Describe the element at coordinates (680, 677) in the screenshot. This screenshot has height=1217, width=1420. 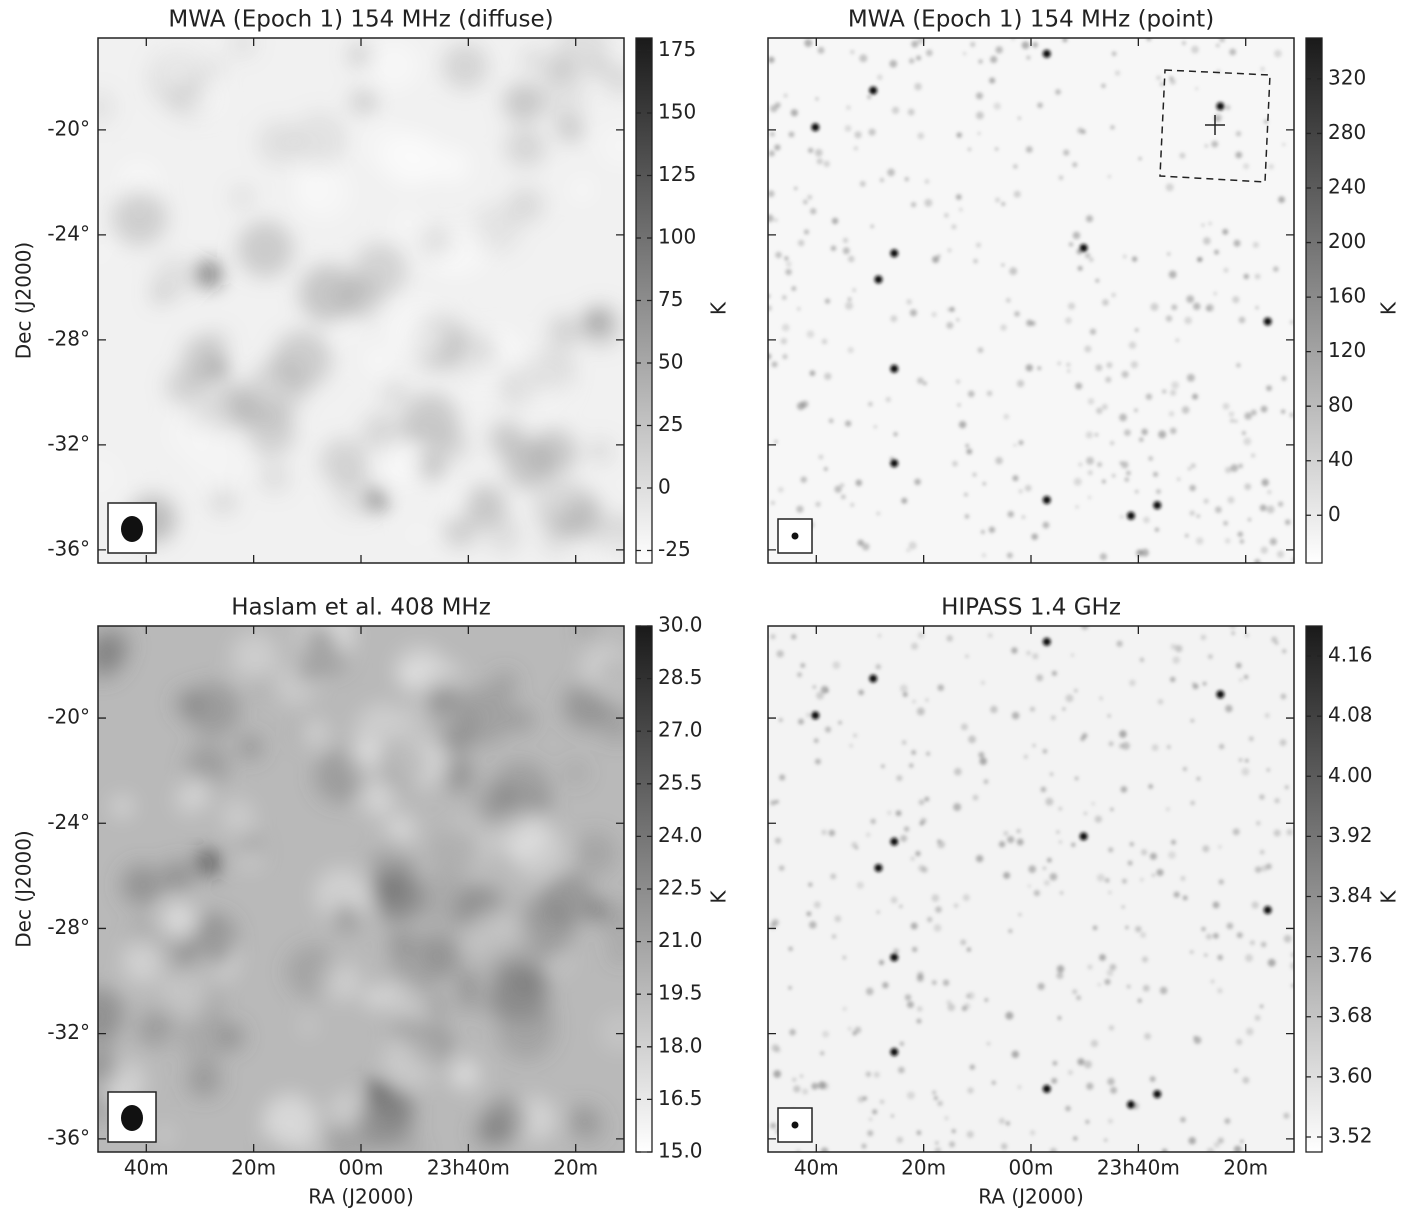
I see `colorbar-tick-label: 28.5` at that location.